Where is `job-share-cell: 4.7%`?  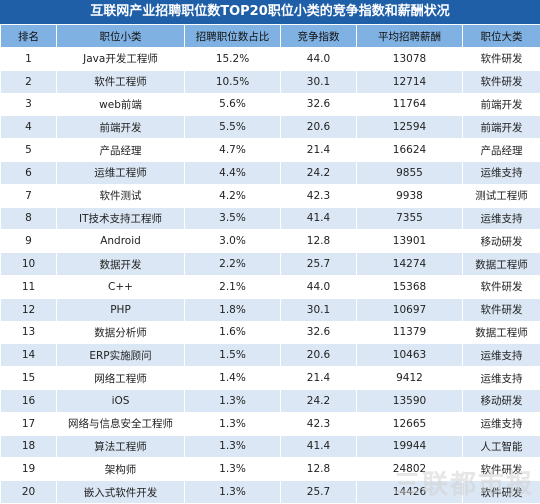
job-share-cell: 4.7% is located at coordinates (233, 150).